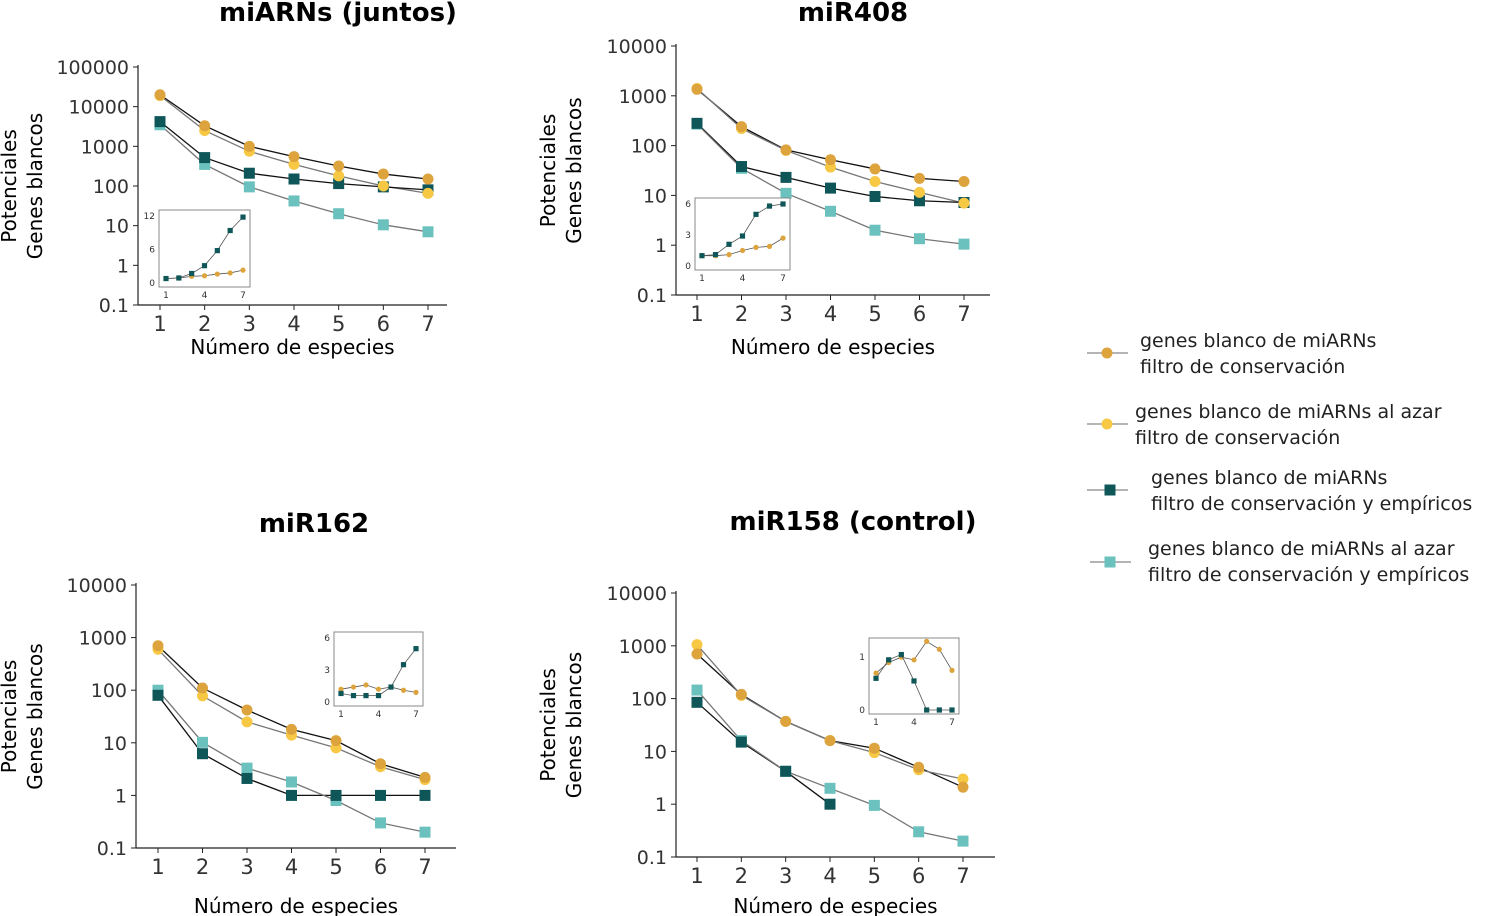  What do you see at coordinates (853, 522) in the screenshot?
I see `chart-title: miR158 (control)` at bounding box center [853, 522].